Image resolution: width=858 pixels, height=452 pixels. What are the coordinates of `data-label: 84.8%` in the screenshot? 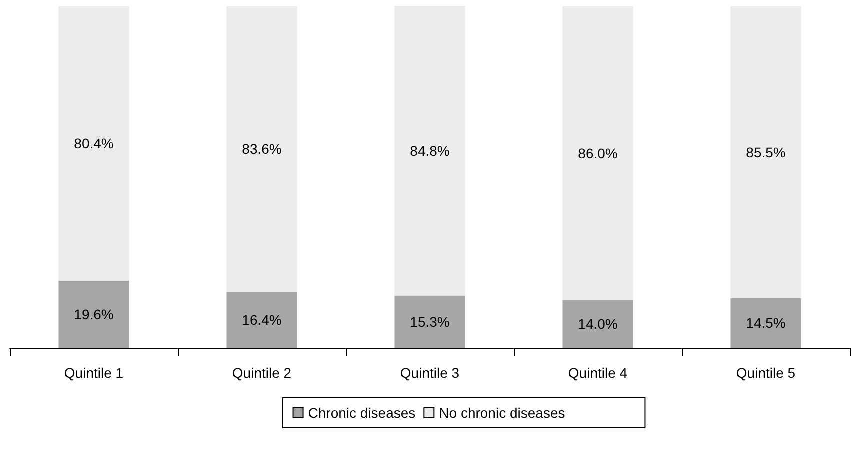 It's located at (430, 150).